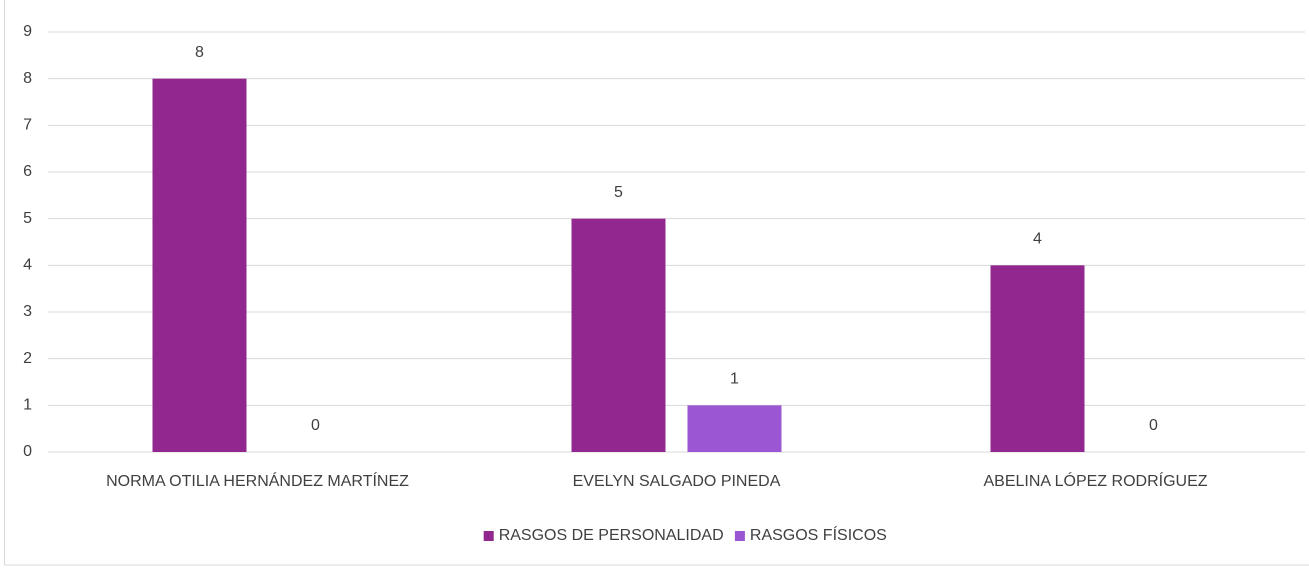  Describe the element at coordinates (27, 78) in the screenshot. I see `y-tick-label: 8` at that location.